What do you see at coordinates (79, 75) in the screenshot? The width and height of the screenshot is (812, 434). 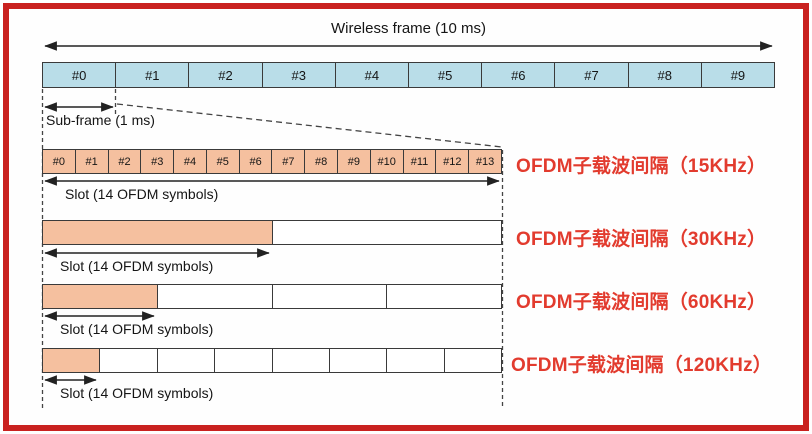 I see `subframe-cell: #0` at bounding box center [79, 75].